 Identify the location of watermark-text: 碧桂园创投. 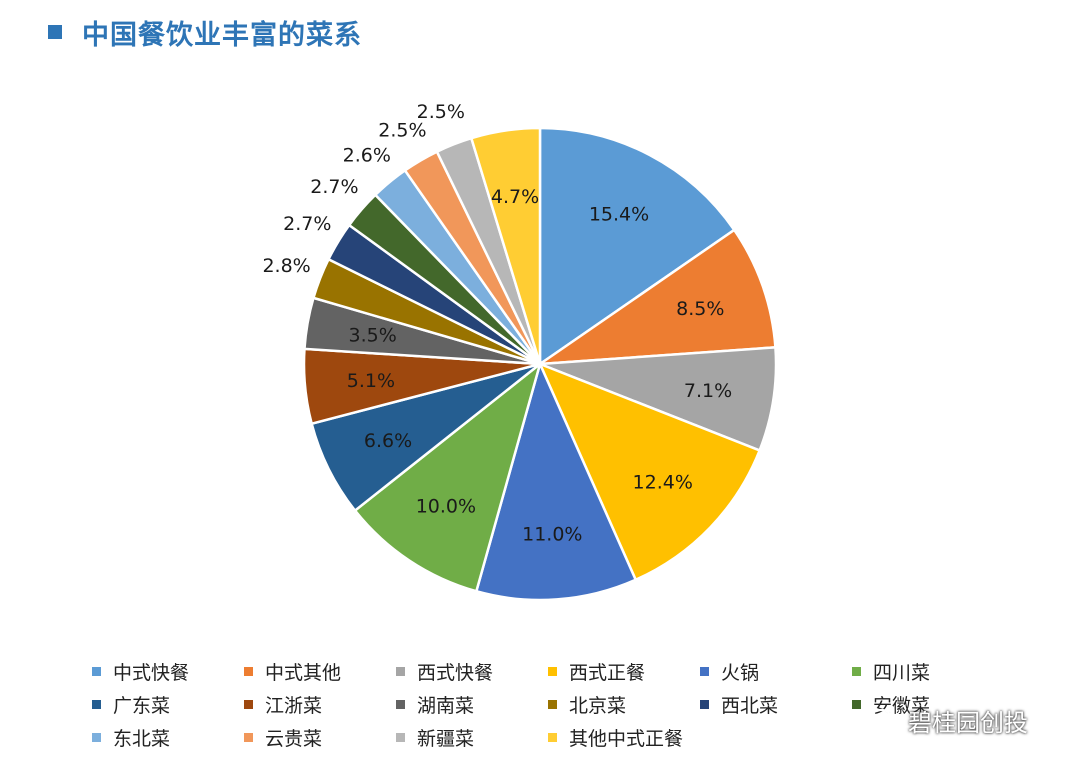
(968, 723).